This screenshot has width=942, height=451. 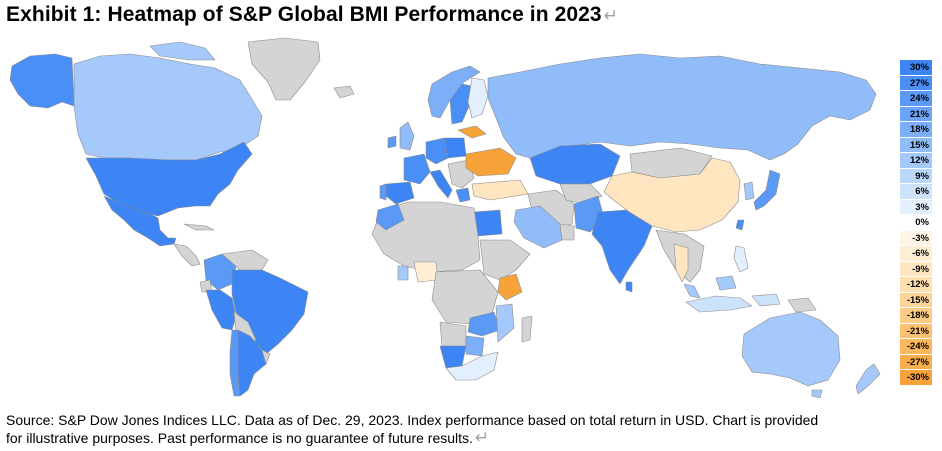 I want to click on country-japan, so click(x=767, y=190).